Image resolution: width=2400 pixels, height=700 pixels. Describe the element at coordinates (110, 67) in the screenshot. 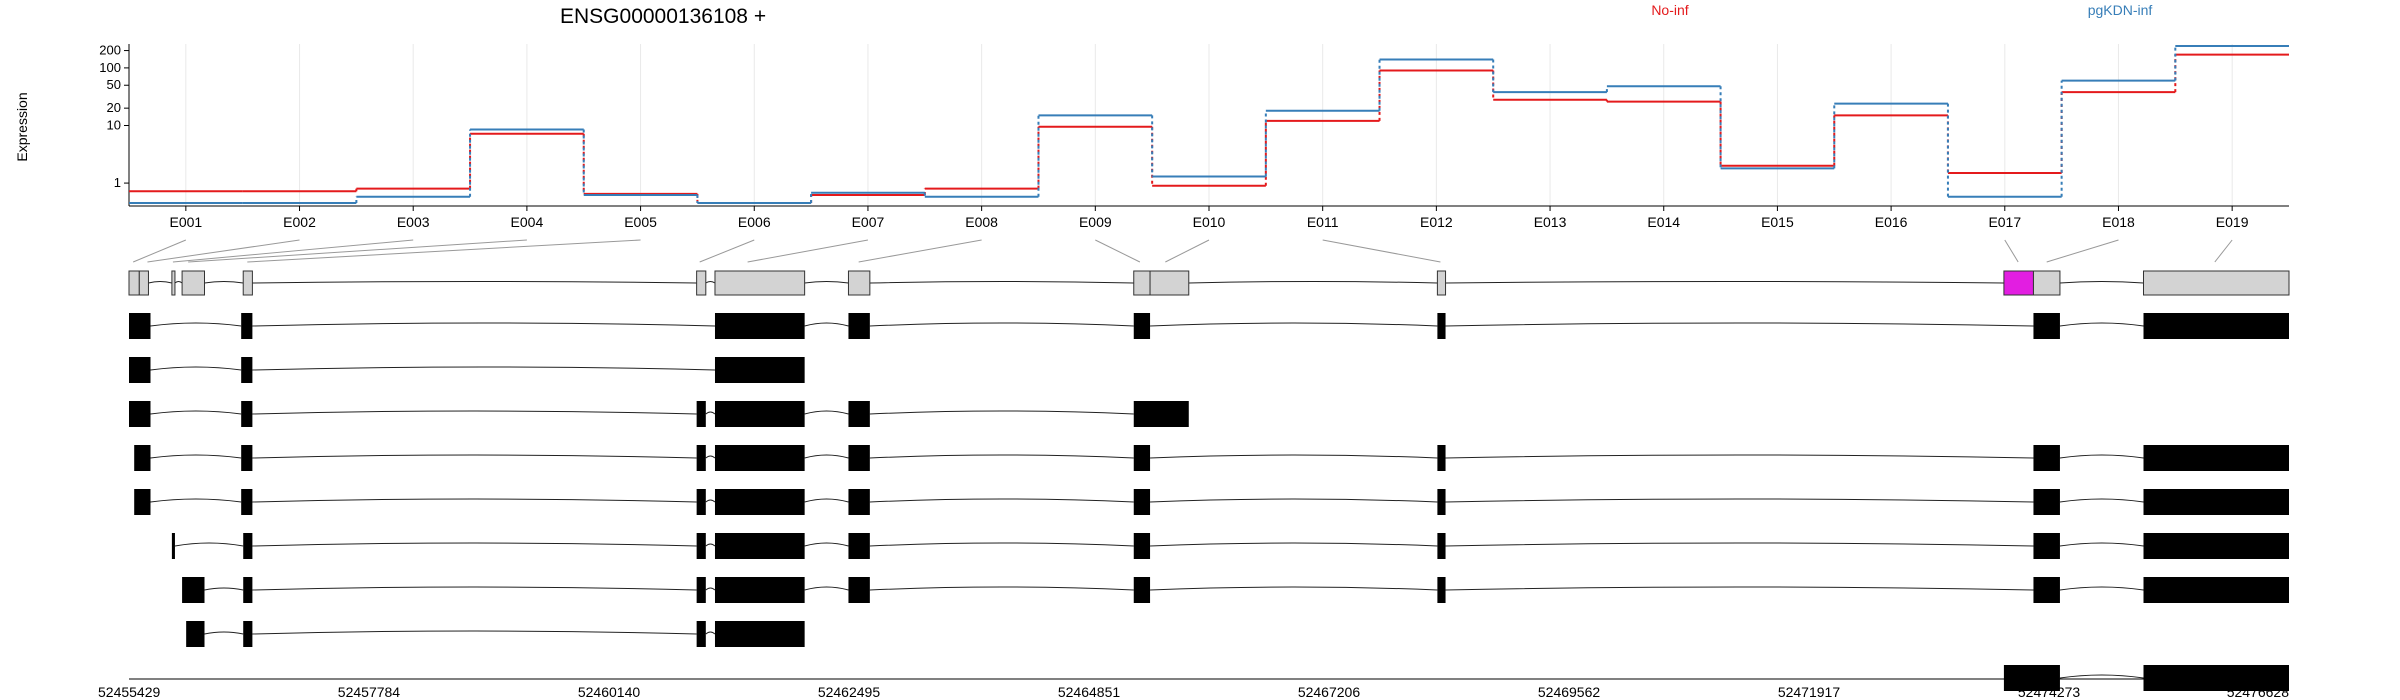

I see `y-tick-label: 100` at that location.